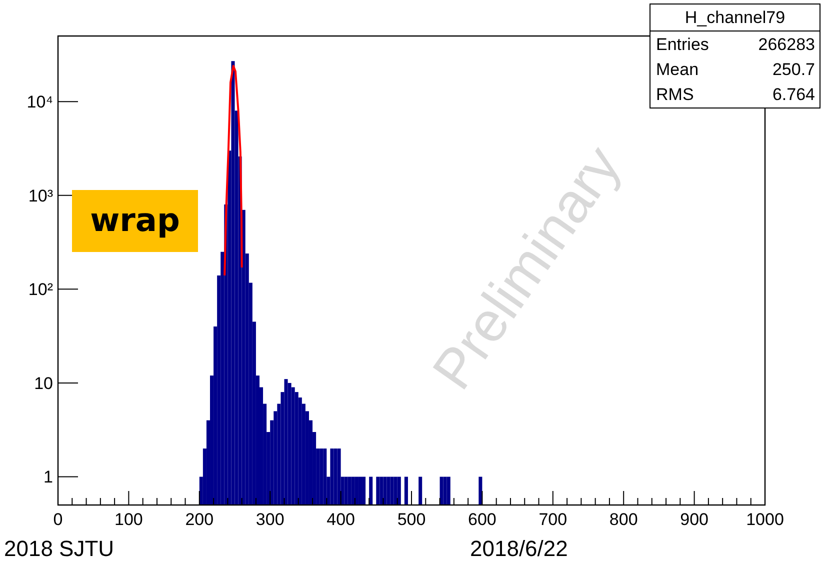 The image size is (823, 566). I want to click on text: 2018/6/22, so click(519, 548).